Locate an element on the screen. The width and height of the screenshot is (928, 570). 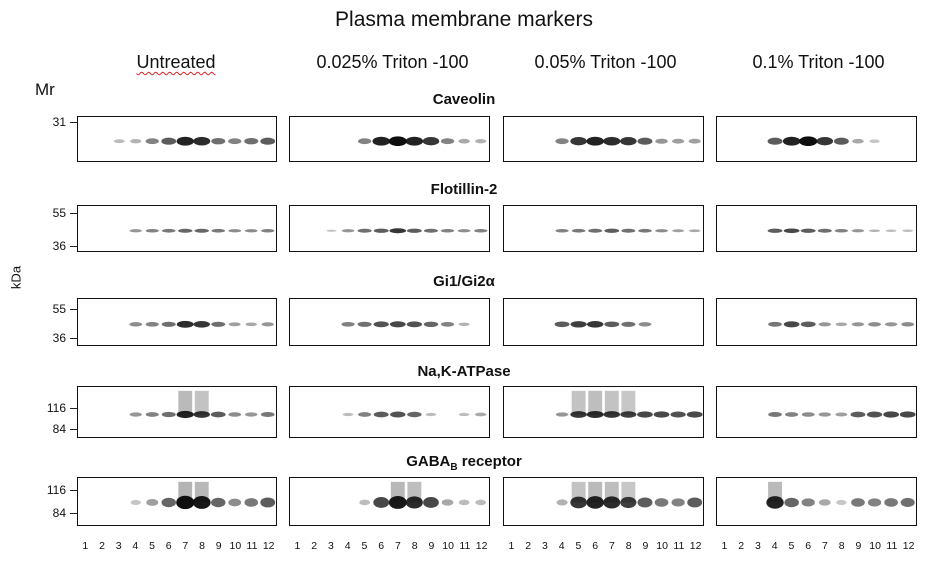
lane-number: 10 is located at coordinates (235, 546).